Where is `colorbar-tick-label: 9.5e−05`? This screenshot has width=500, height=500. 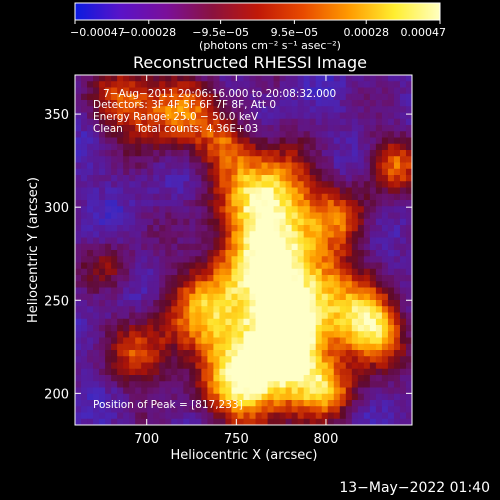
colorbar-tick-label: 9.5e−05 is located at coordinates (294, 32).